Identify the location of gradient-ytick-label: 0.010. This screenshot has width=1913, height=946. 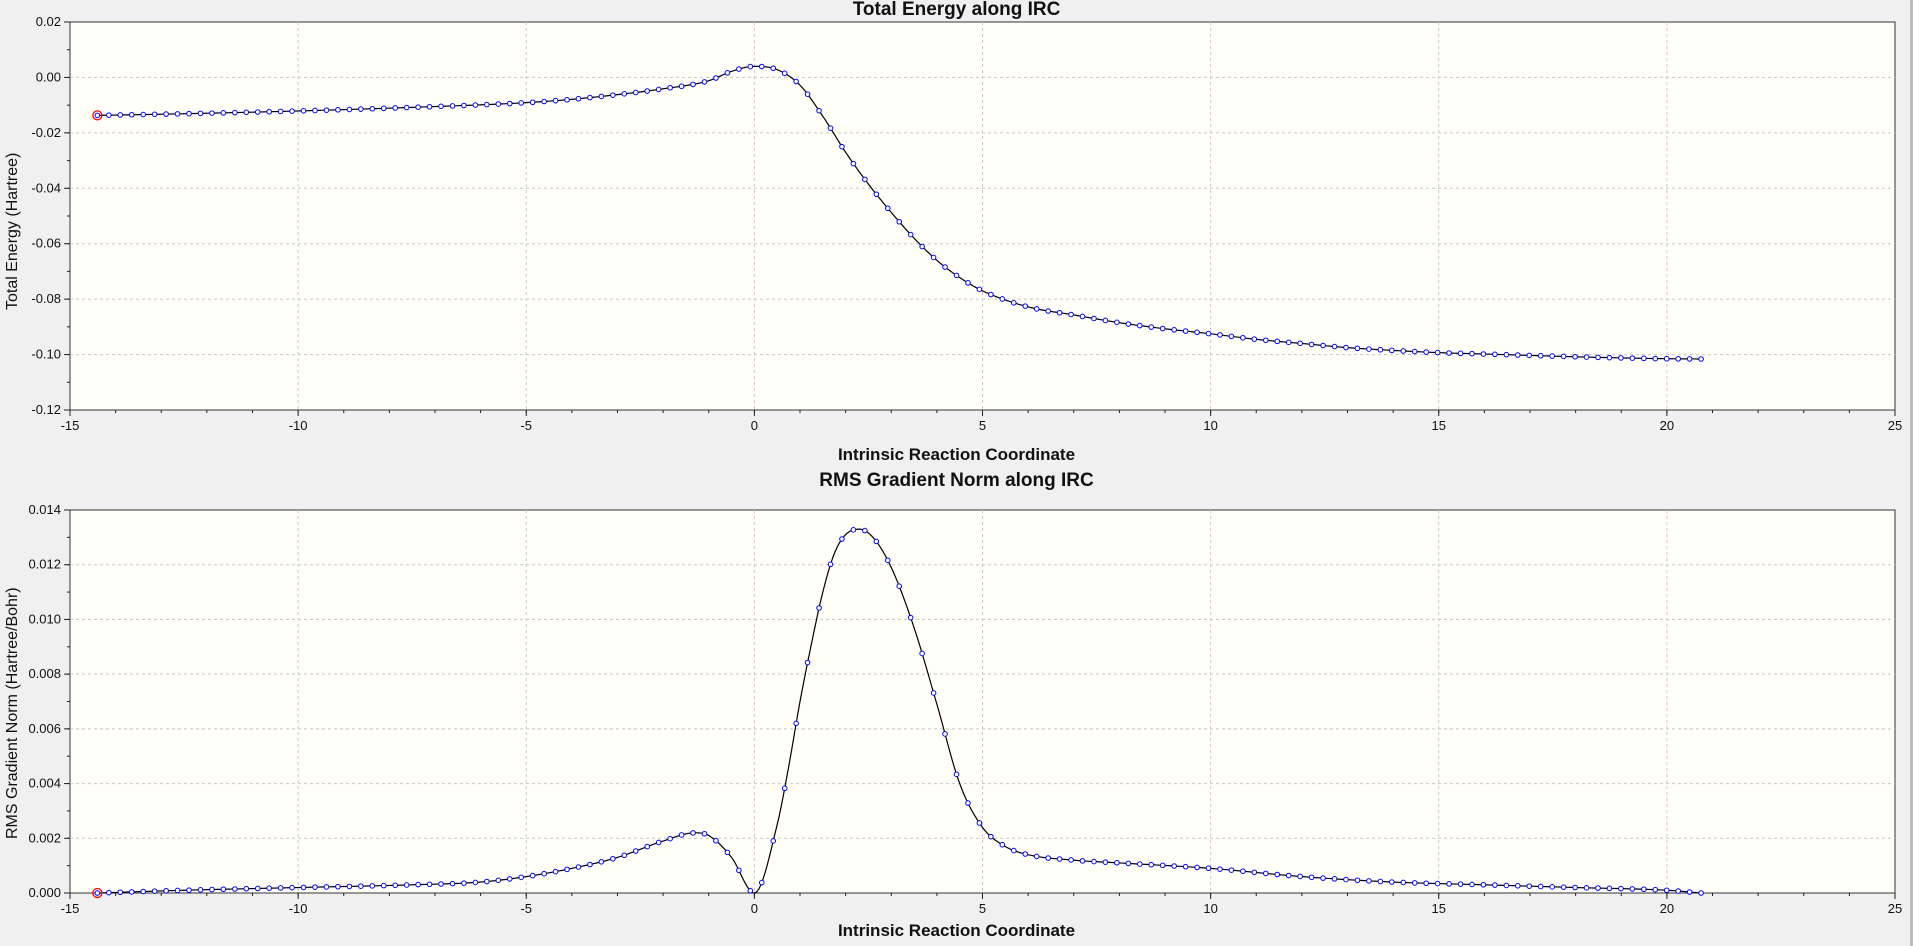
(44, 618).